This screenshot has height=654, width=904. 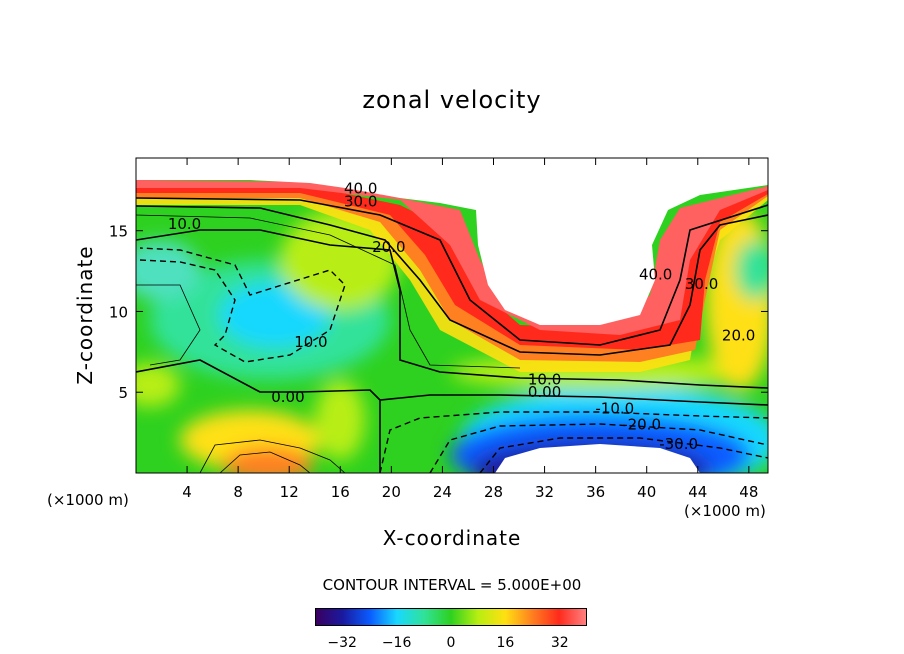 What do you see at coordinates (560, 643) in the screenshot?
I see `colorbar-tick-label: 32` at bounding box center [560, 643].